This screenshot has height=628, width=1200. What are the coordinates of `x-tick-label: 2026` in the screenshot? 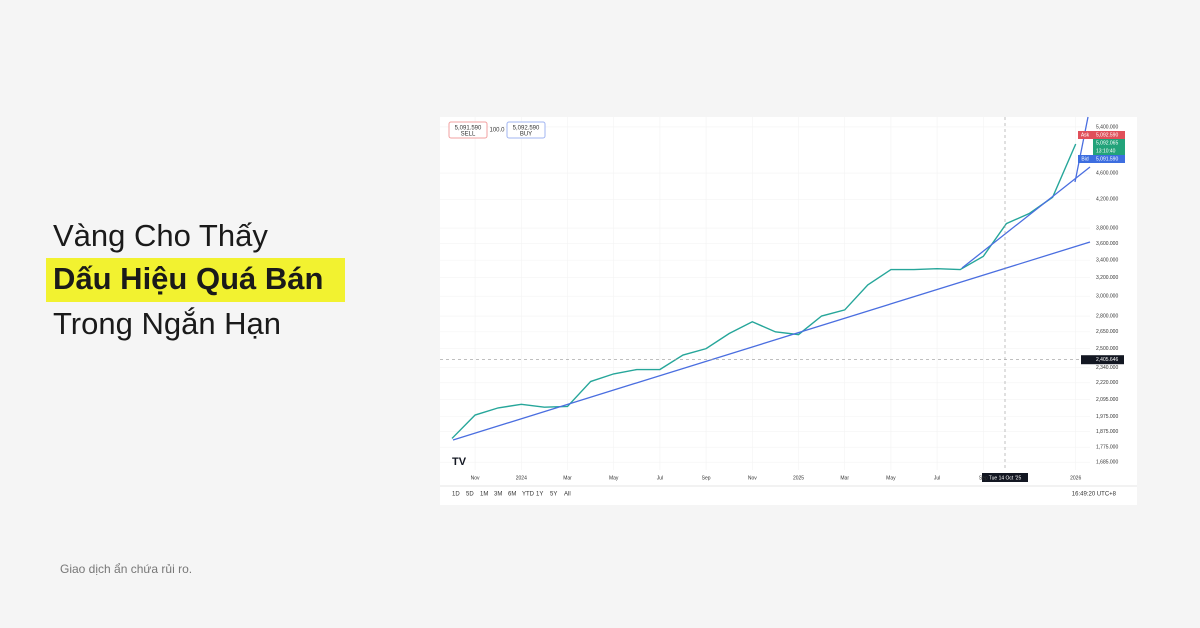 It's located at (1075, 478).